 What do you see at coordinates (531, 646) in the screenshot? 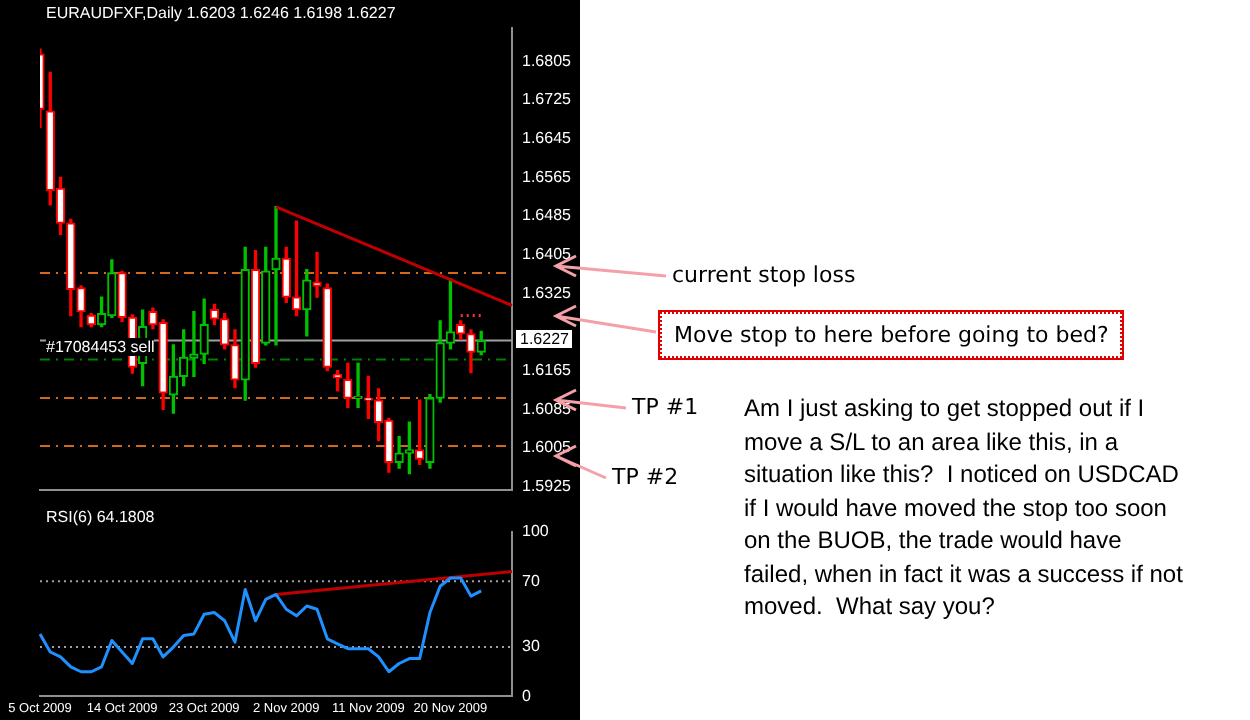
I see `y-tick-label: 30` at bounding box center [531, 646].